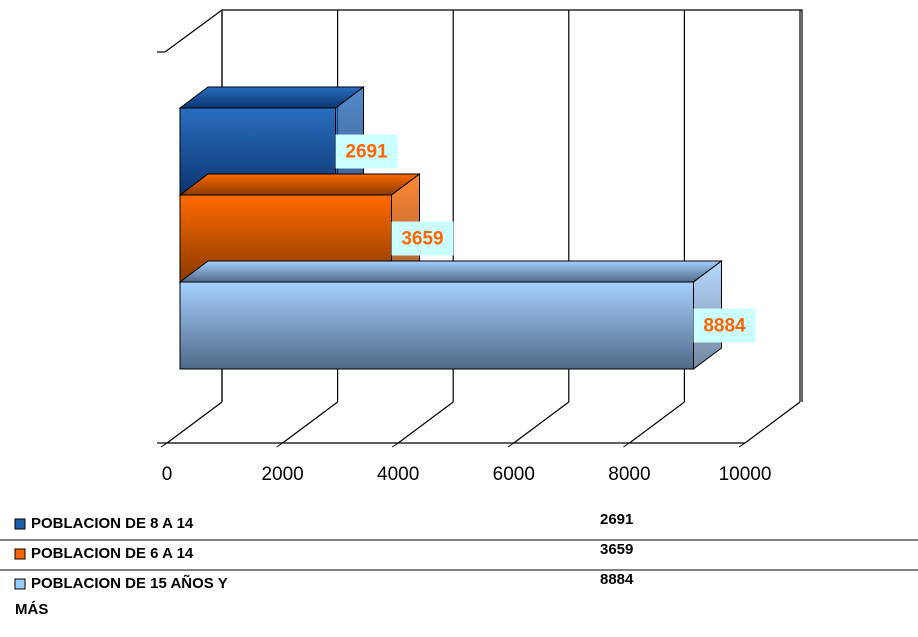 The width and height of the screenshot is (918, 637). What do you see at coordinates (629, 474) in the screenshot?
I see `x-tick-label: 8000` at bounding box center [629, 474].